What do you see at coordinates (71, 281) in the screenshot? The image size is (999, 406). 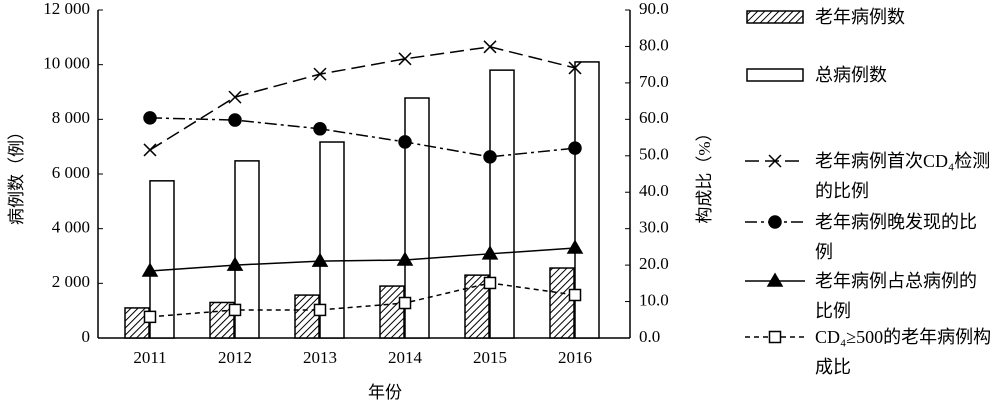 I see `y-tick-label: 2 000` at bounding box center [71, 281].